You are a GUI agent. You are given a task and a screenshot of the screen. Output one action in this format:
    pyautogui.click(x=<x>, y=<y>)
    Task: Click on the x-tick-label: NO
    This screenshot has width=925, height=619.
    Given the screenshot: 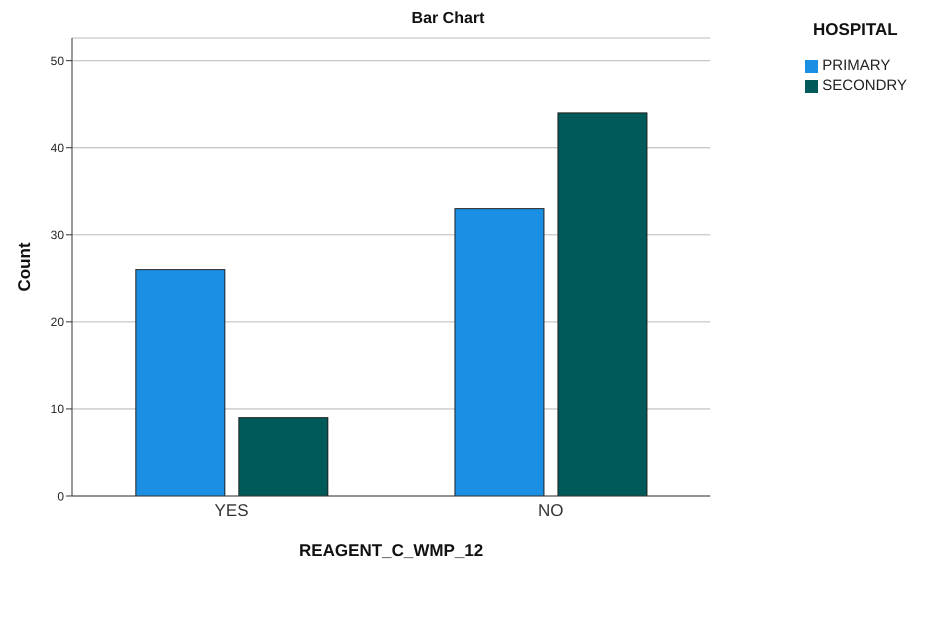 What is the action you would take?
    pyautogui.click(x=551, y=510)
    